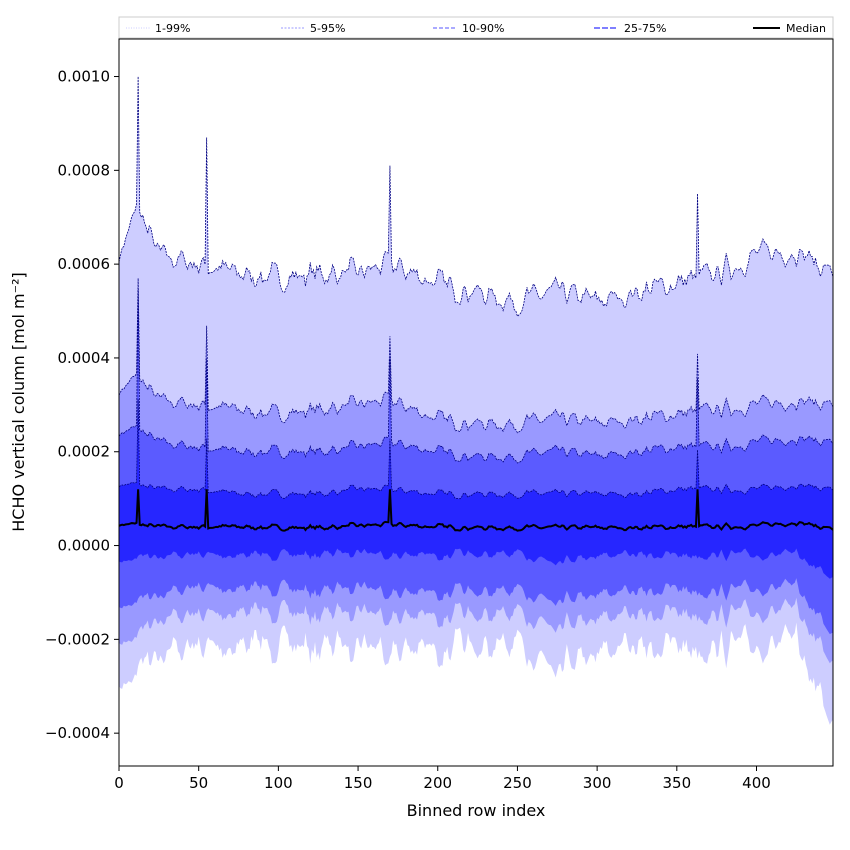  I want to click on x-tick-label: 200, so click(437, 783).